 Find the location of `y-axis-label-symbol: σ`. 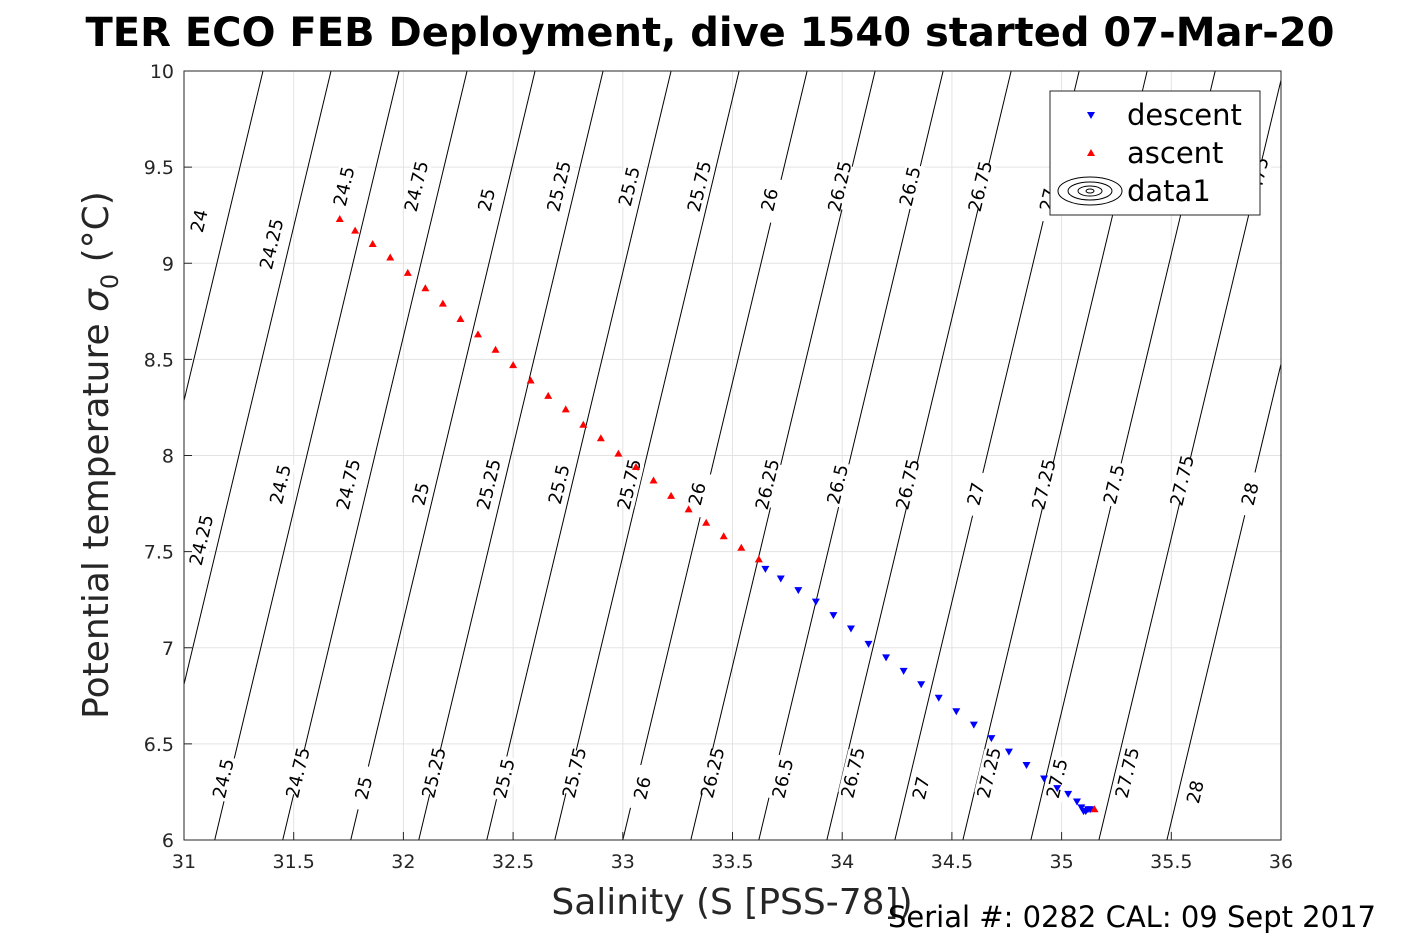

y-axis-label-symbol: σ is located at coordinates (96, 300).